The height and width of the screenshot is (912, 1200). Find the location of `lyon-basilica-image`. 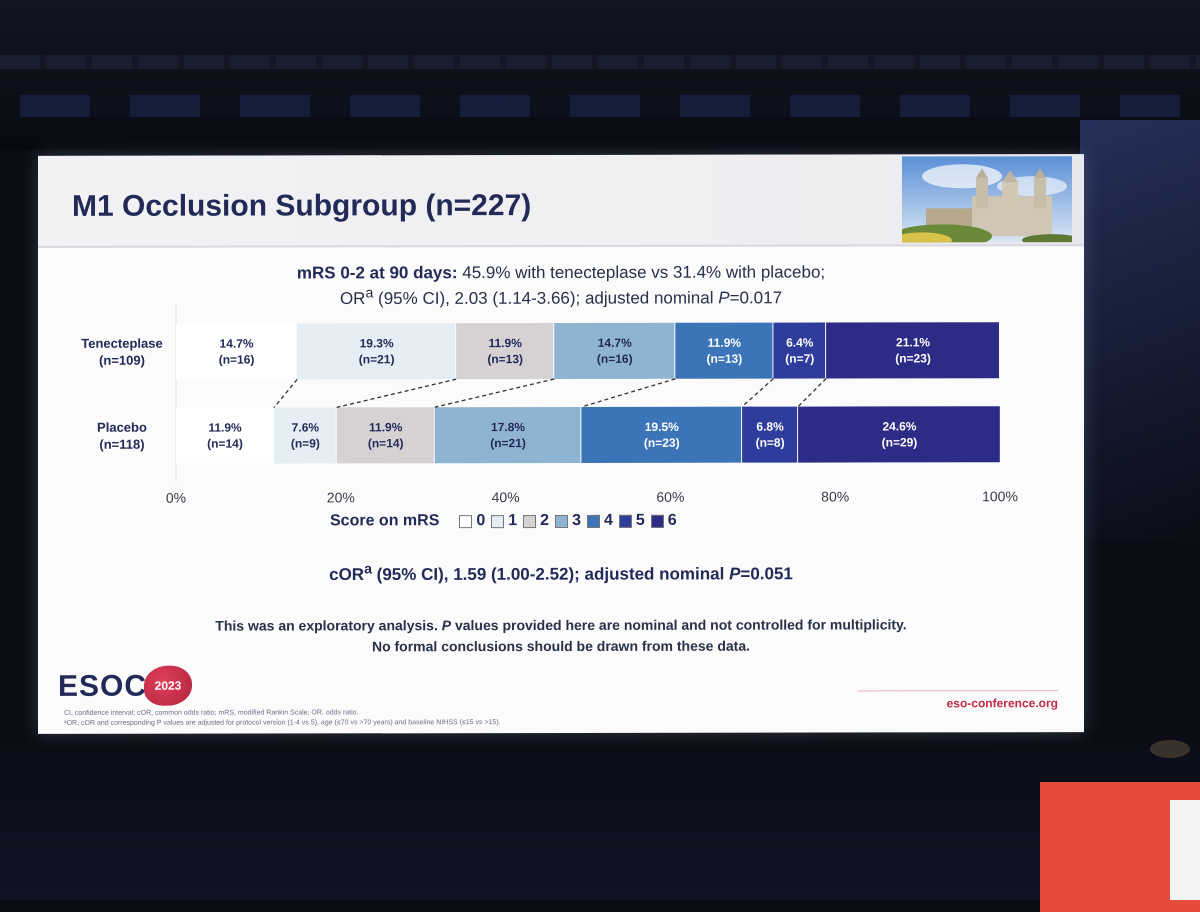

lyon-basilica-image is located at coordinates (987, 199).